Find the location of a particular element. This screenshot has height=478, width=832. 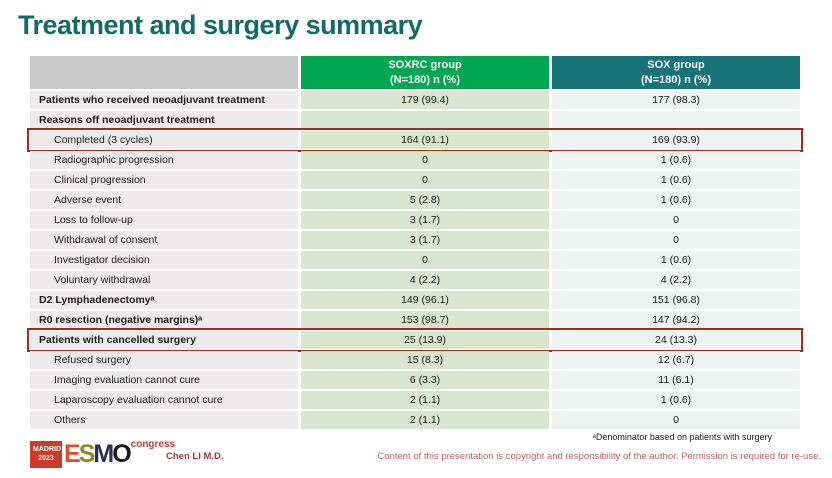

soxrc-value is located at coordinates (425, 120).